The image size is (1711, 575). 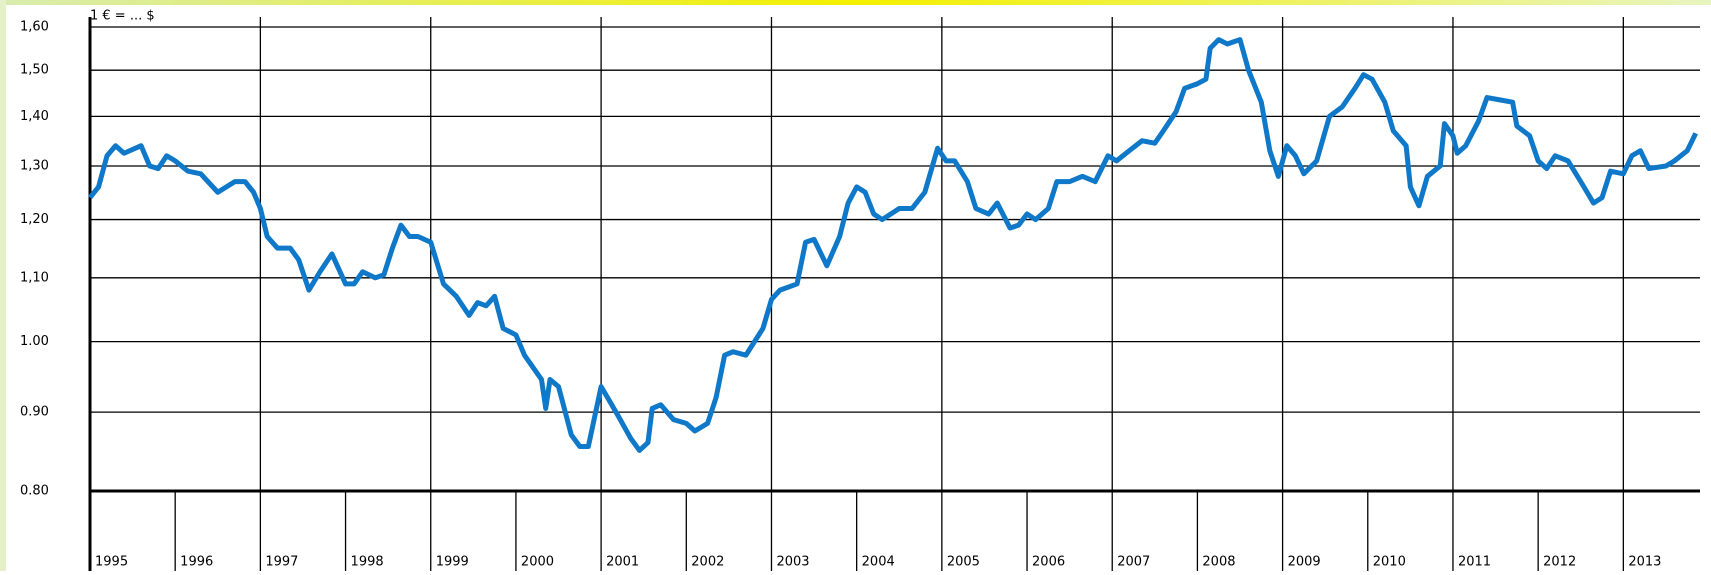 What do you see at coordinates (1304, 562) in the screenshot?
I see `x-tick-label: 2009` at bounding box center [1304, 562].